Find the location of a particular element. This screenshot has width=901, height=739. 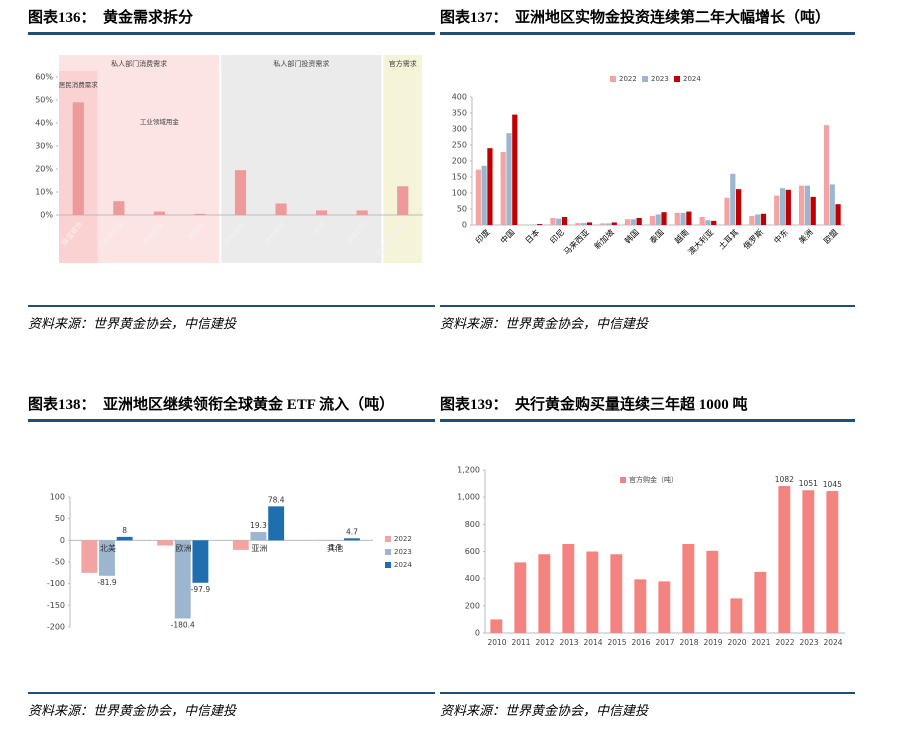

y-tick-label: 350 is located at coordinates (459, 113).